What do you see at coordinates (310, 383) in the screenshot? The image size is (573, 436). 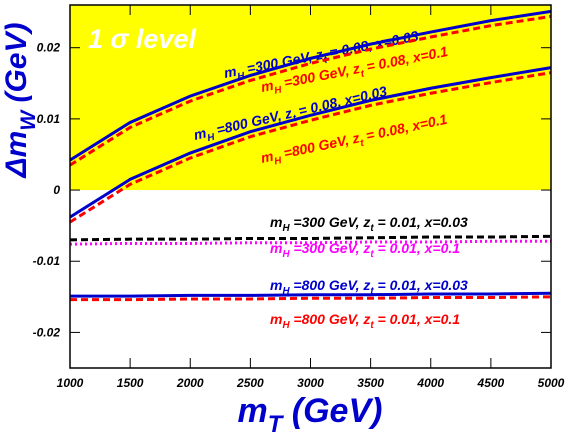 I see `x-tick-label: 3000` at bounding box center [310, 383].